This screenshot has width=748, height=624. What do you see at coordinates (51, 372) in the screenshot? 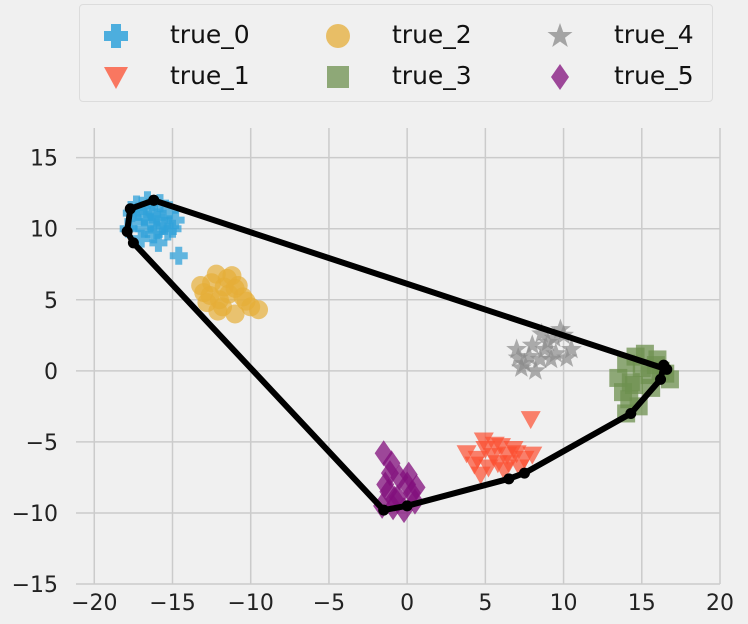
I see `y-tick-label: 0` at bounding box center [51, 372].